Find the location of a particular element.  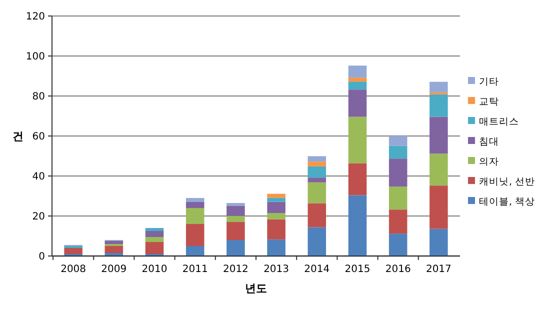

x-tick-label: 2017 is located at coordinates (439, 269).